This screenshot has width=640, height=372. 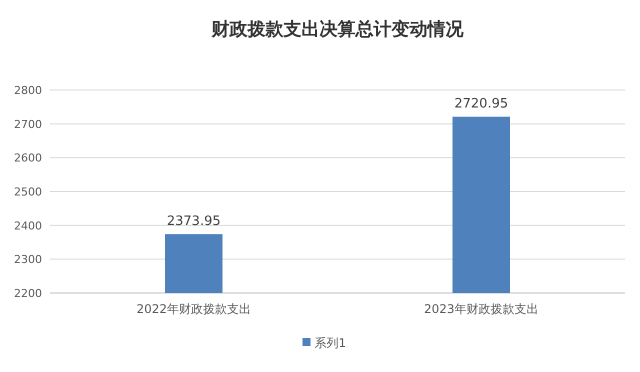 I want to click on y-tick-label: 2700, so click(x=28, y=124).